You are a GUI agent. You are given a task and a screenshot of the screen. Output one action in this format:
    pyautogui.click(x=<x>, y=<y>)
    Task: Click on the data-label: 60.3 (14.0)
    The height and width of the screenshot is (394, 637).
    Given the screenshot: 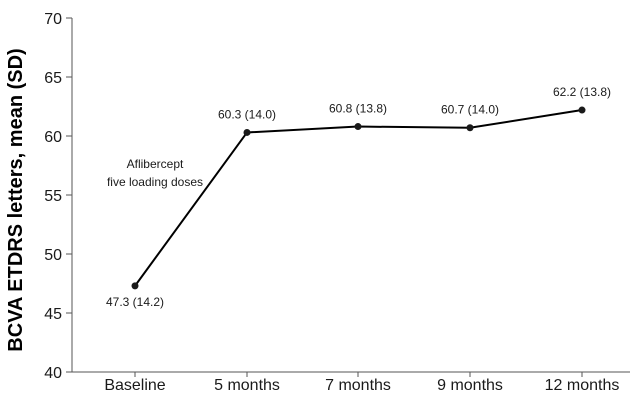 What is the action you would take?
    pyautogui.click(x=247, y=114)
    